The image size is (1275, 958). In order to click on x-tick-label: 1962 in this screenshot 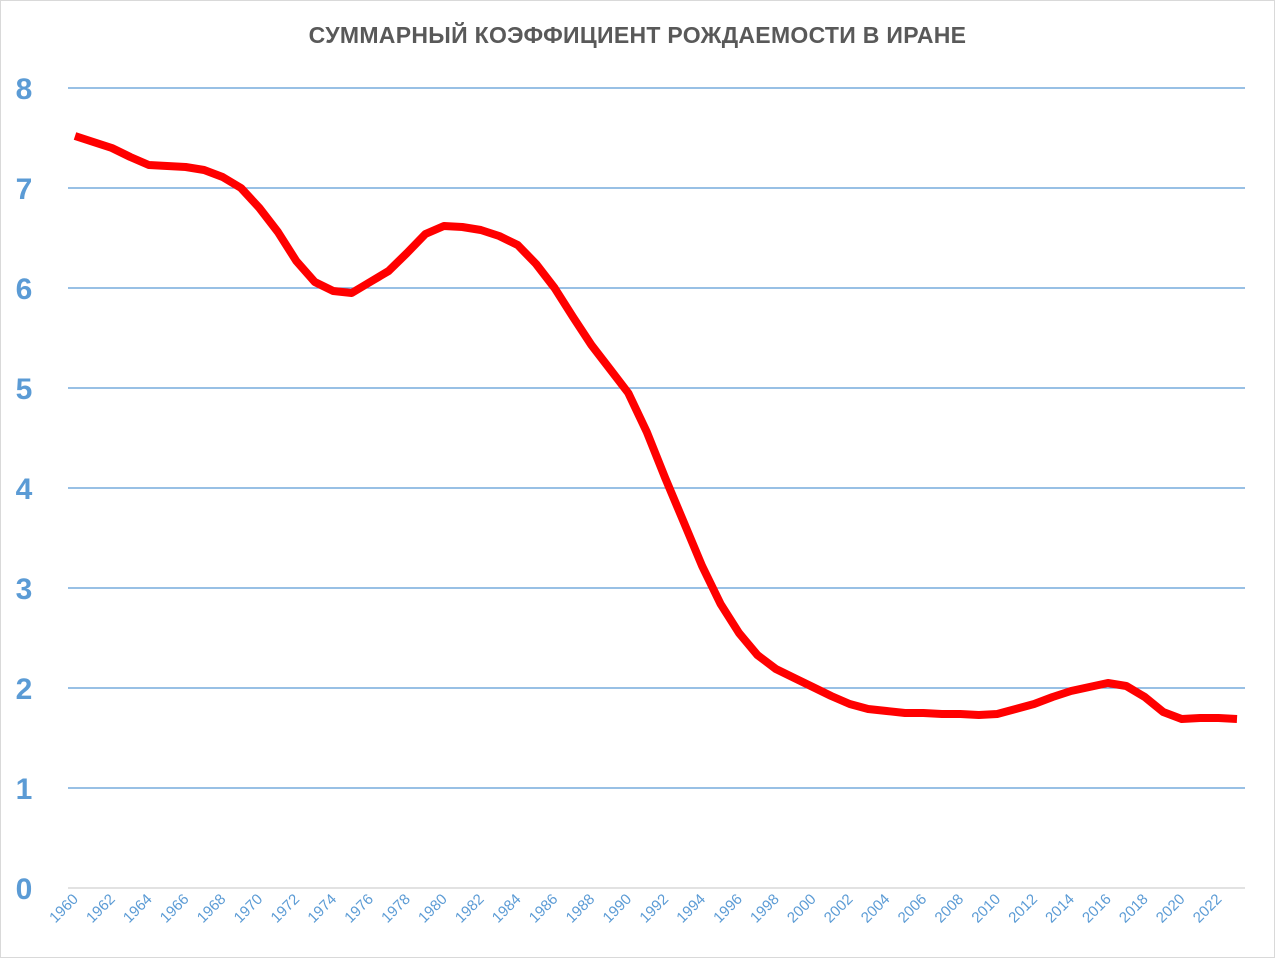, I will do `click(101, 909)`.